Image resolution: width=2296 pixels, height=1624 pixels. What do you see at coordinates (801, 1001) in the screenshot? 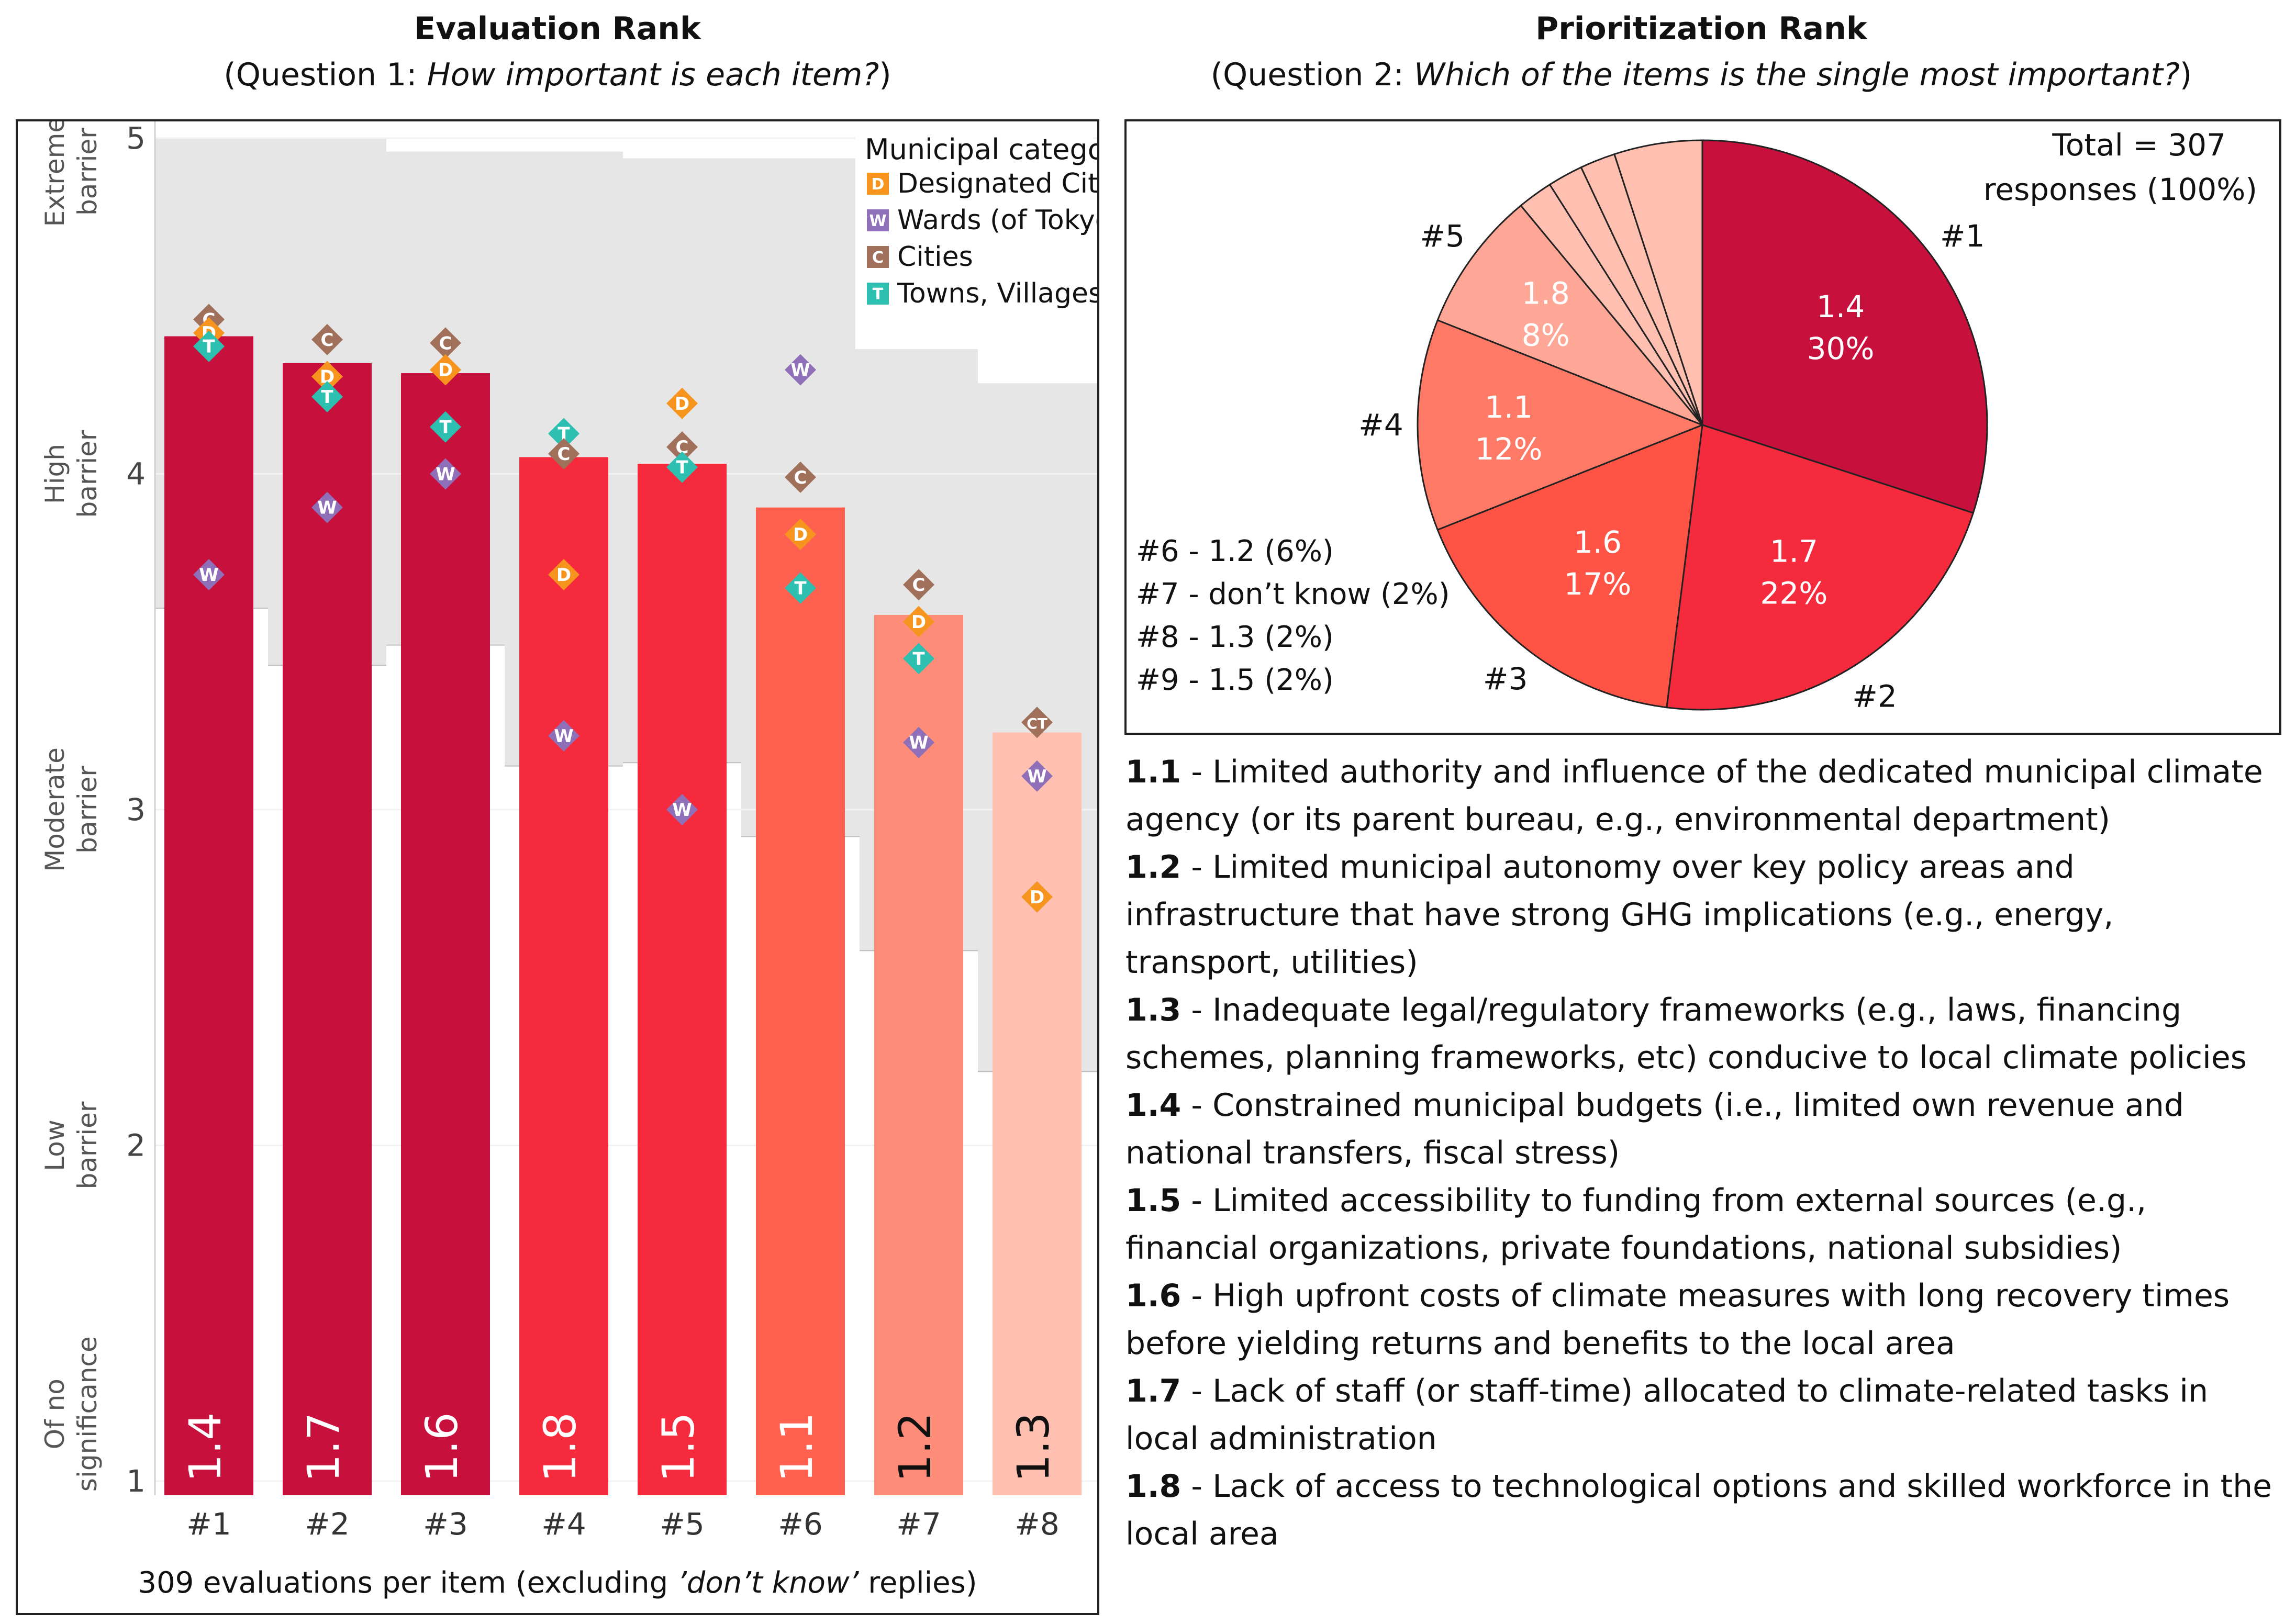
I see `bar-#6` at bounding box center [801, 1001].